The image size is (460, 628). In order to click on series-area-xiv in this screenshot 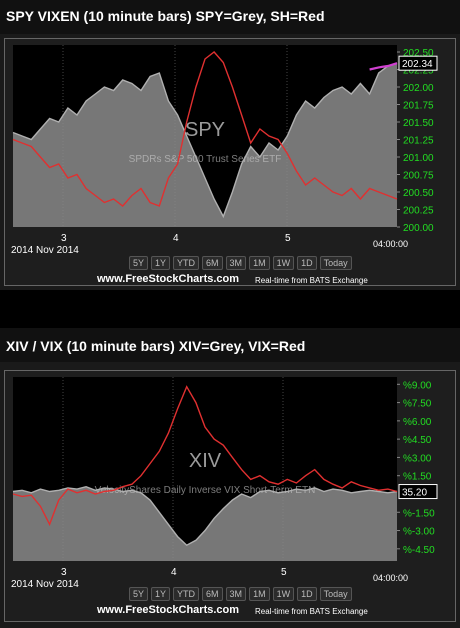, I will do `click(205, 523)`.